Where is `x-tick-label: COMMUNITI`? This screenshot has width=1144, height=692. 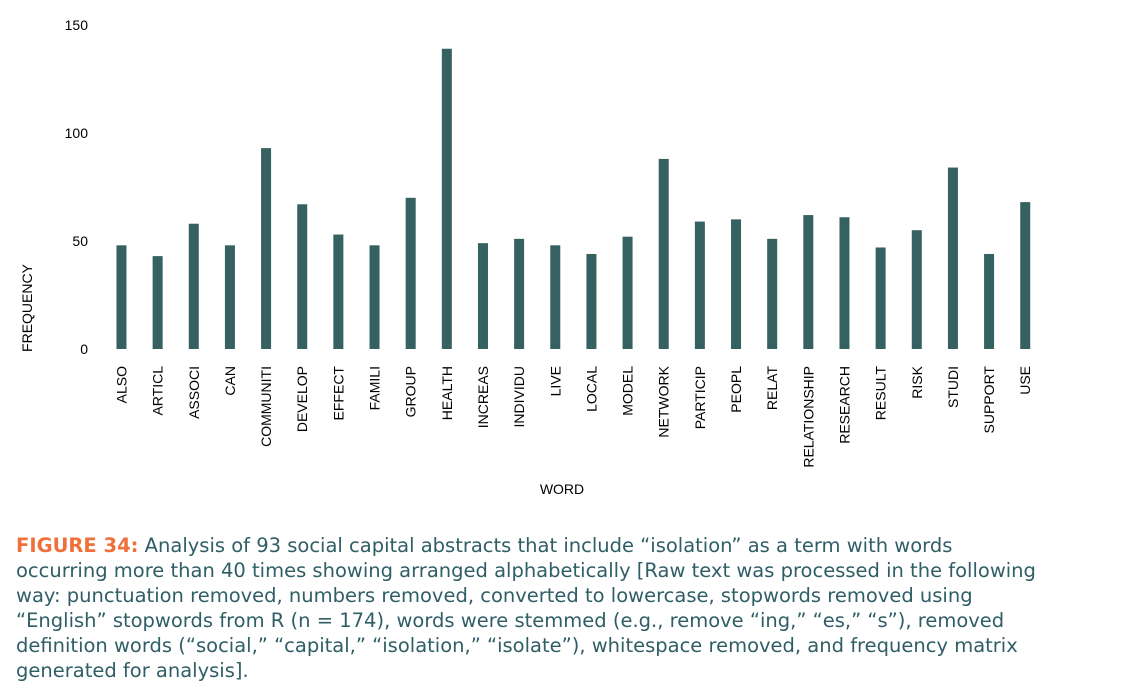 x-tick-label: COMMUNITI is located at coordinates (266, 406).